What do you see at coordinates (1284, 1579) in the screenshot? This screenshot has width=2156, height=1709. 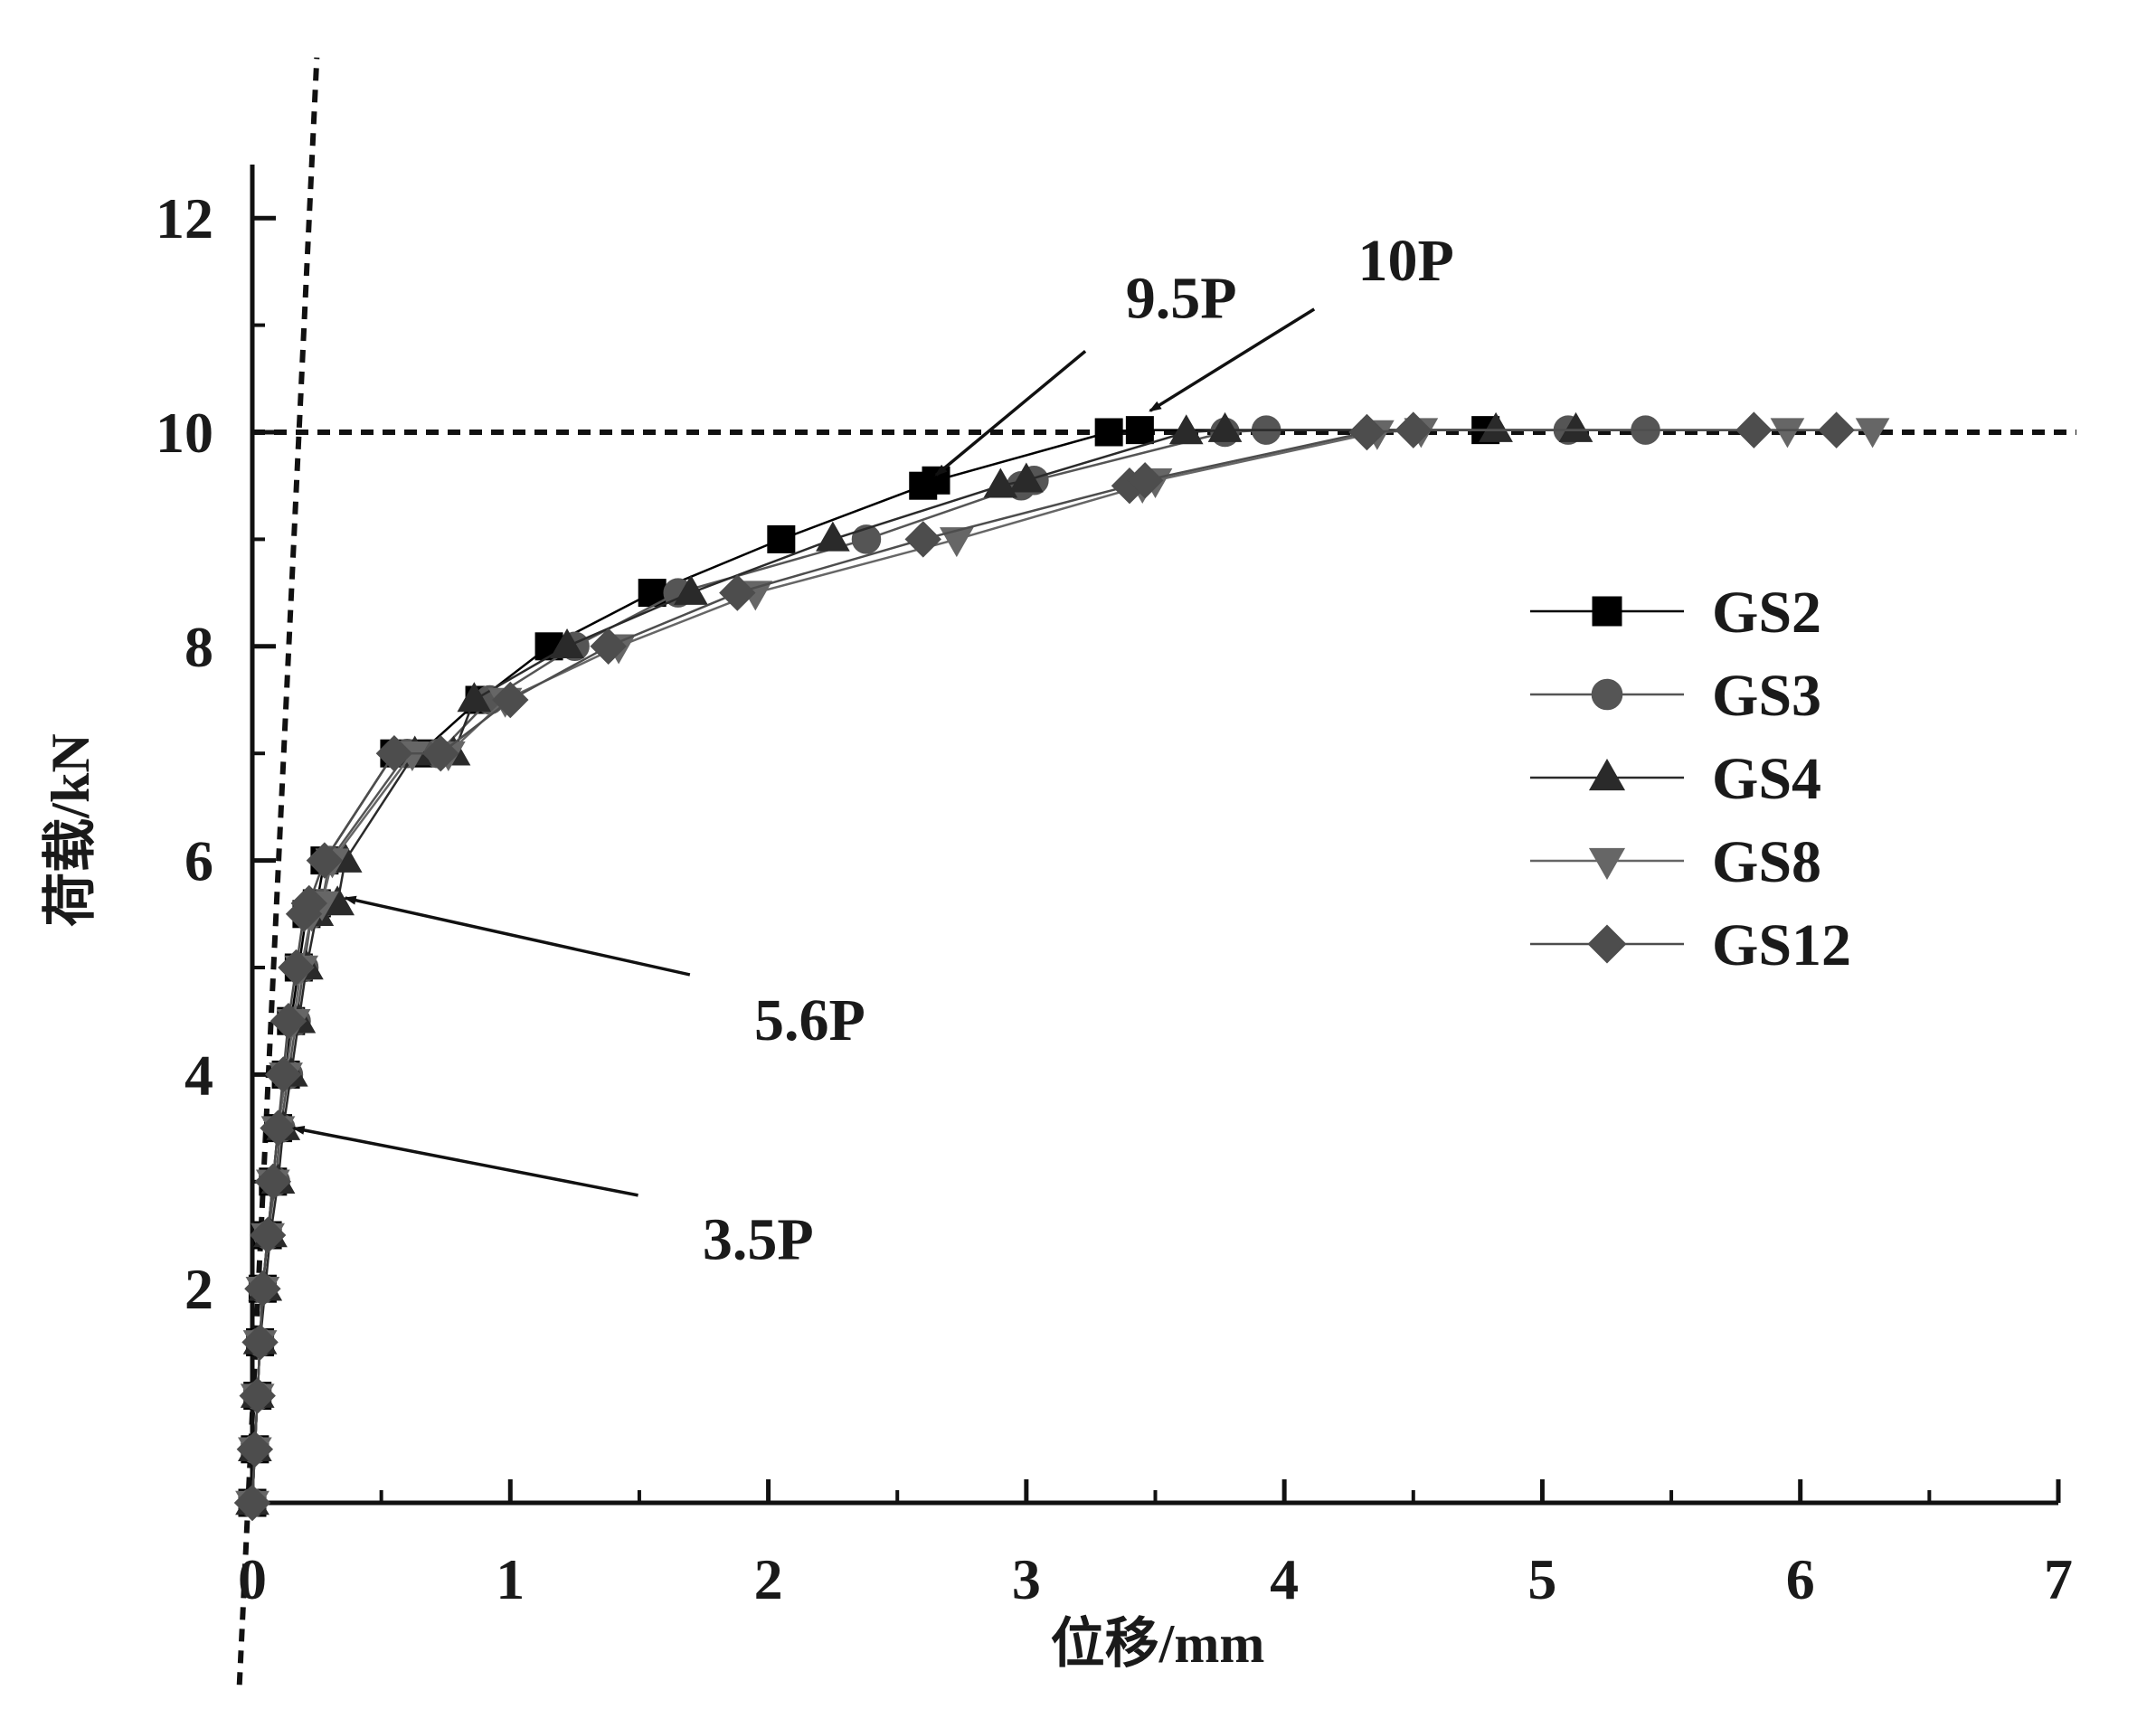 I see `x-tick-label: 4` at bounding box center [1284, 1579].